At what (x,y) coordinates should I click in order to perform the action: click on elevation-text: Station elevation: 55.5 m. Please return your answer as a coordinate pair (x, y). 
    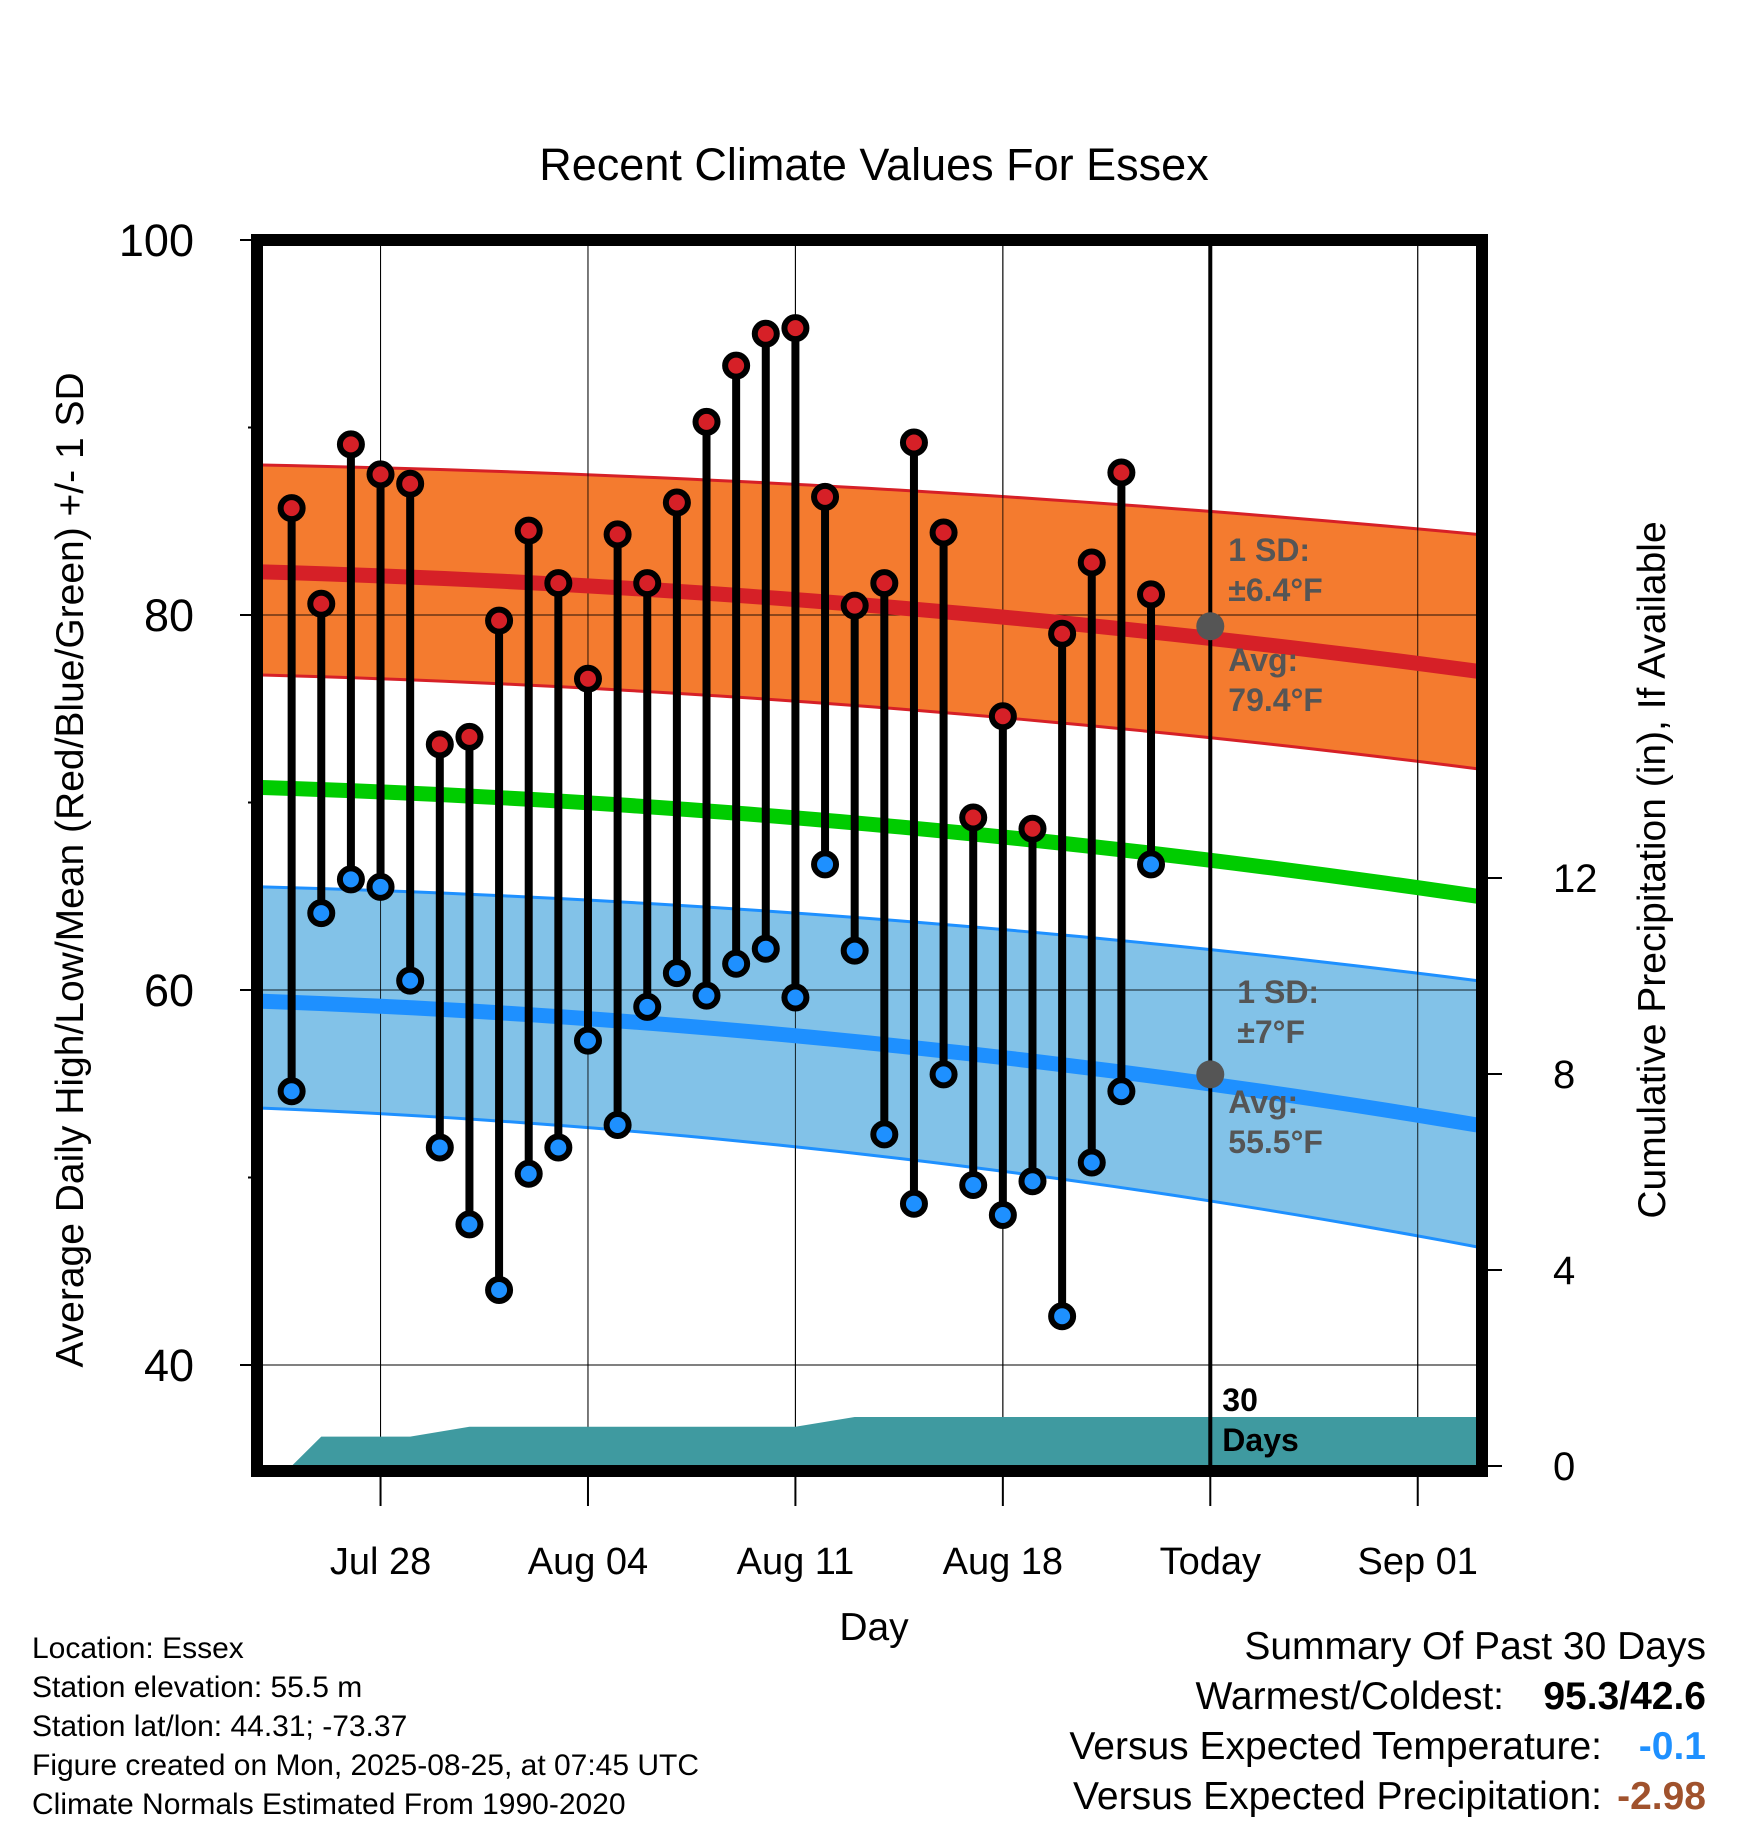
    Looking at the image, I should click on (197, 1687).